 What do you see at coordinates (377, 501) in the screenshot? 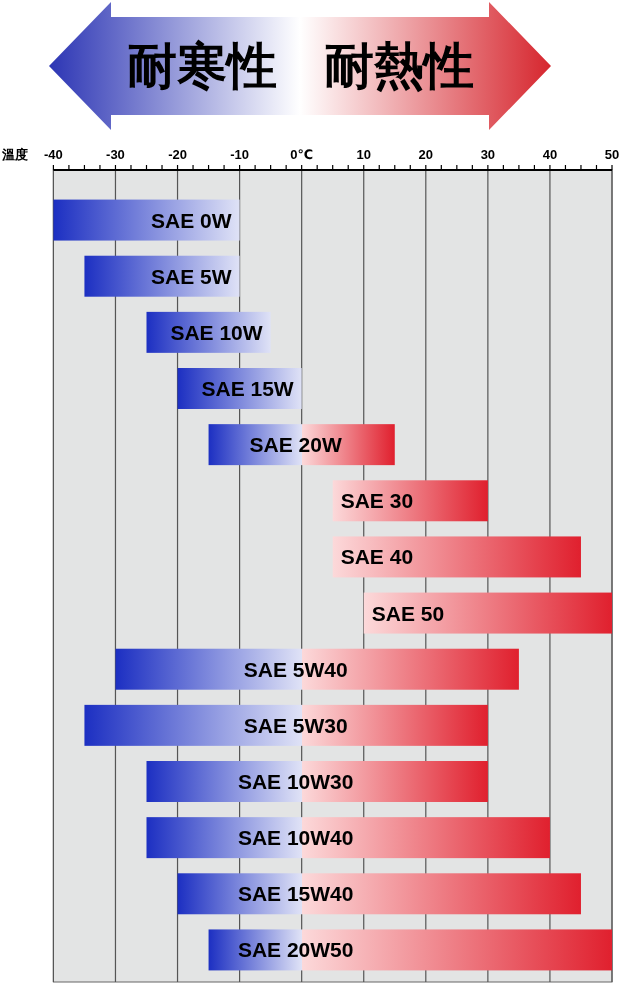
I see `y-tick-label: SAE 30` at bounding box center [377, 501].